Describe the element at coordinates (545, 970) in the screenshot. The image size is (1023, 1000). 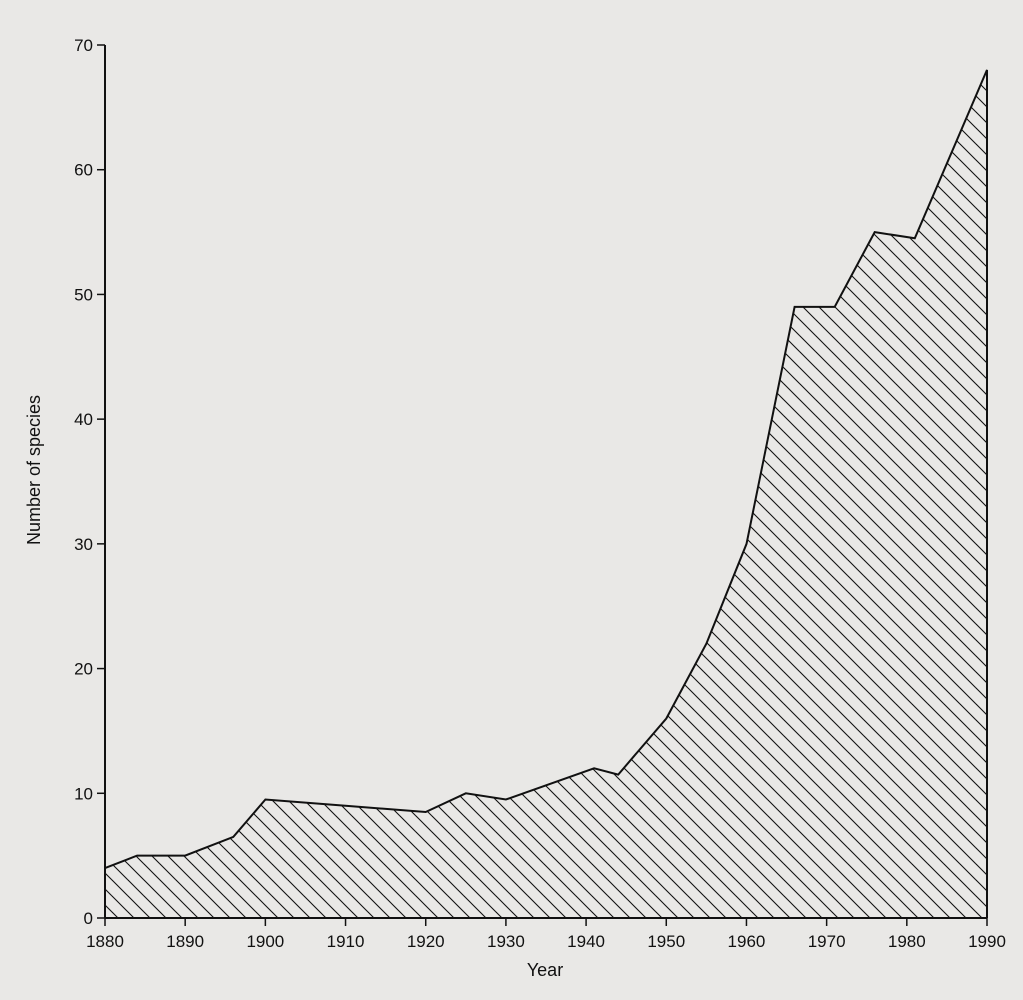
I see `x-axis-title: Year` at that location.